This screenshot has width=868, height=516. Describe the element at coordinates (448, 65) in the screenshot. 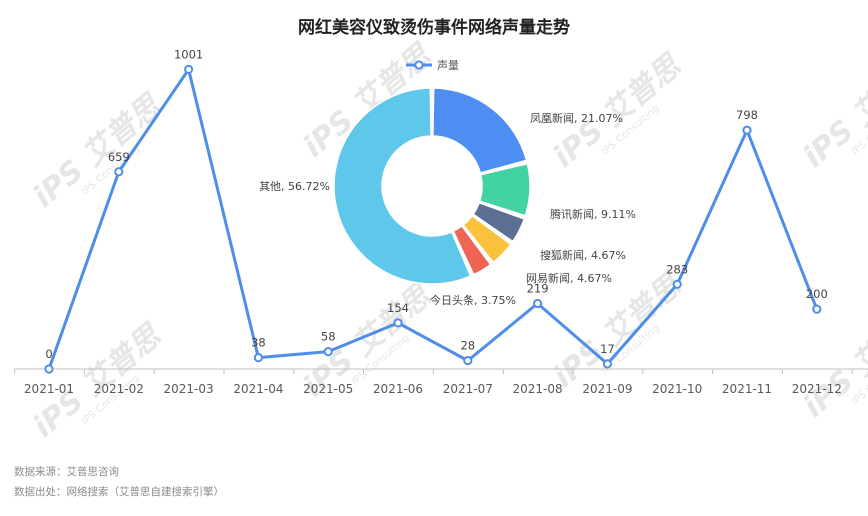

I see `legend-label: 声量` at that location.